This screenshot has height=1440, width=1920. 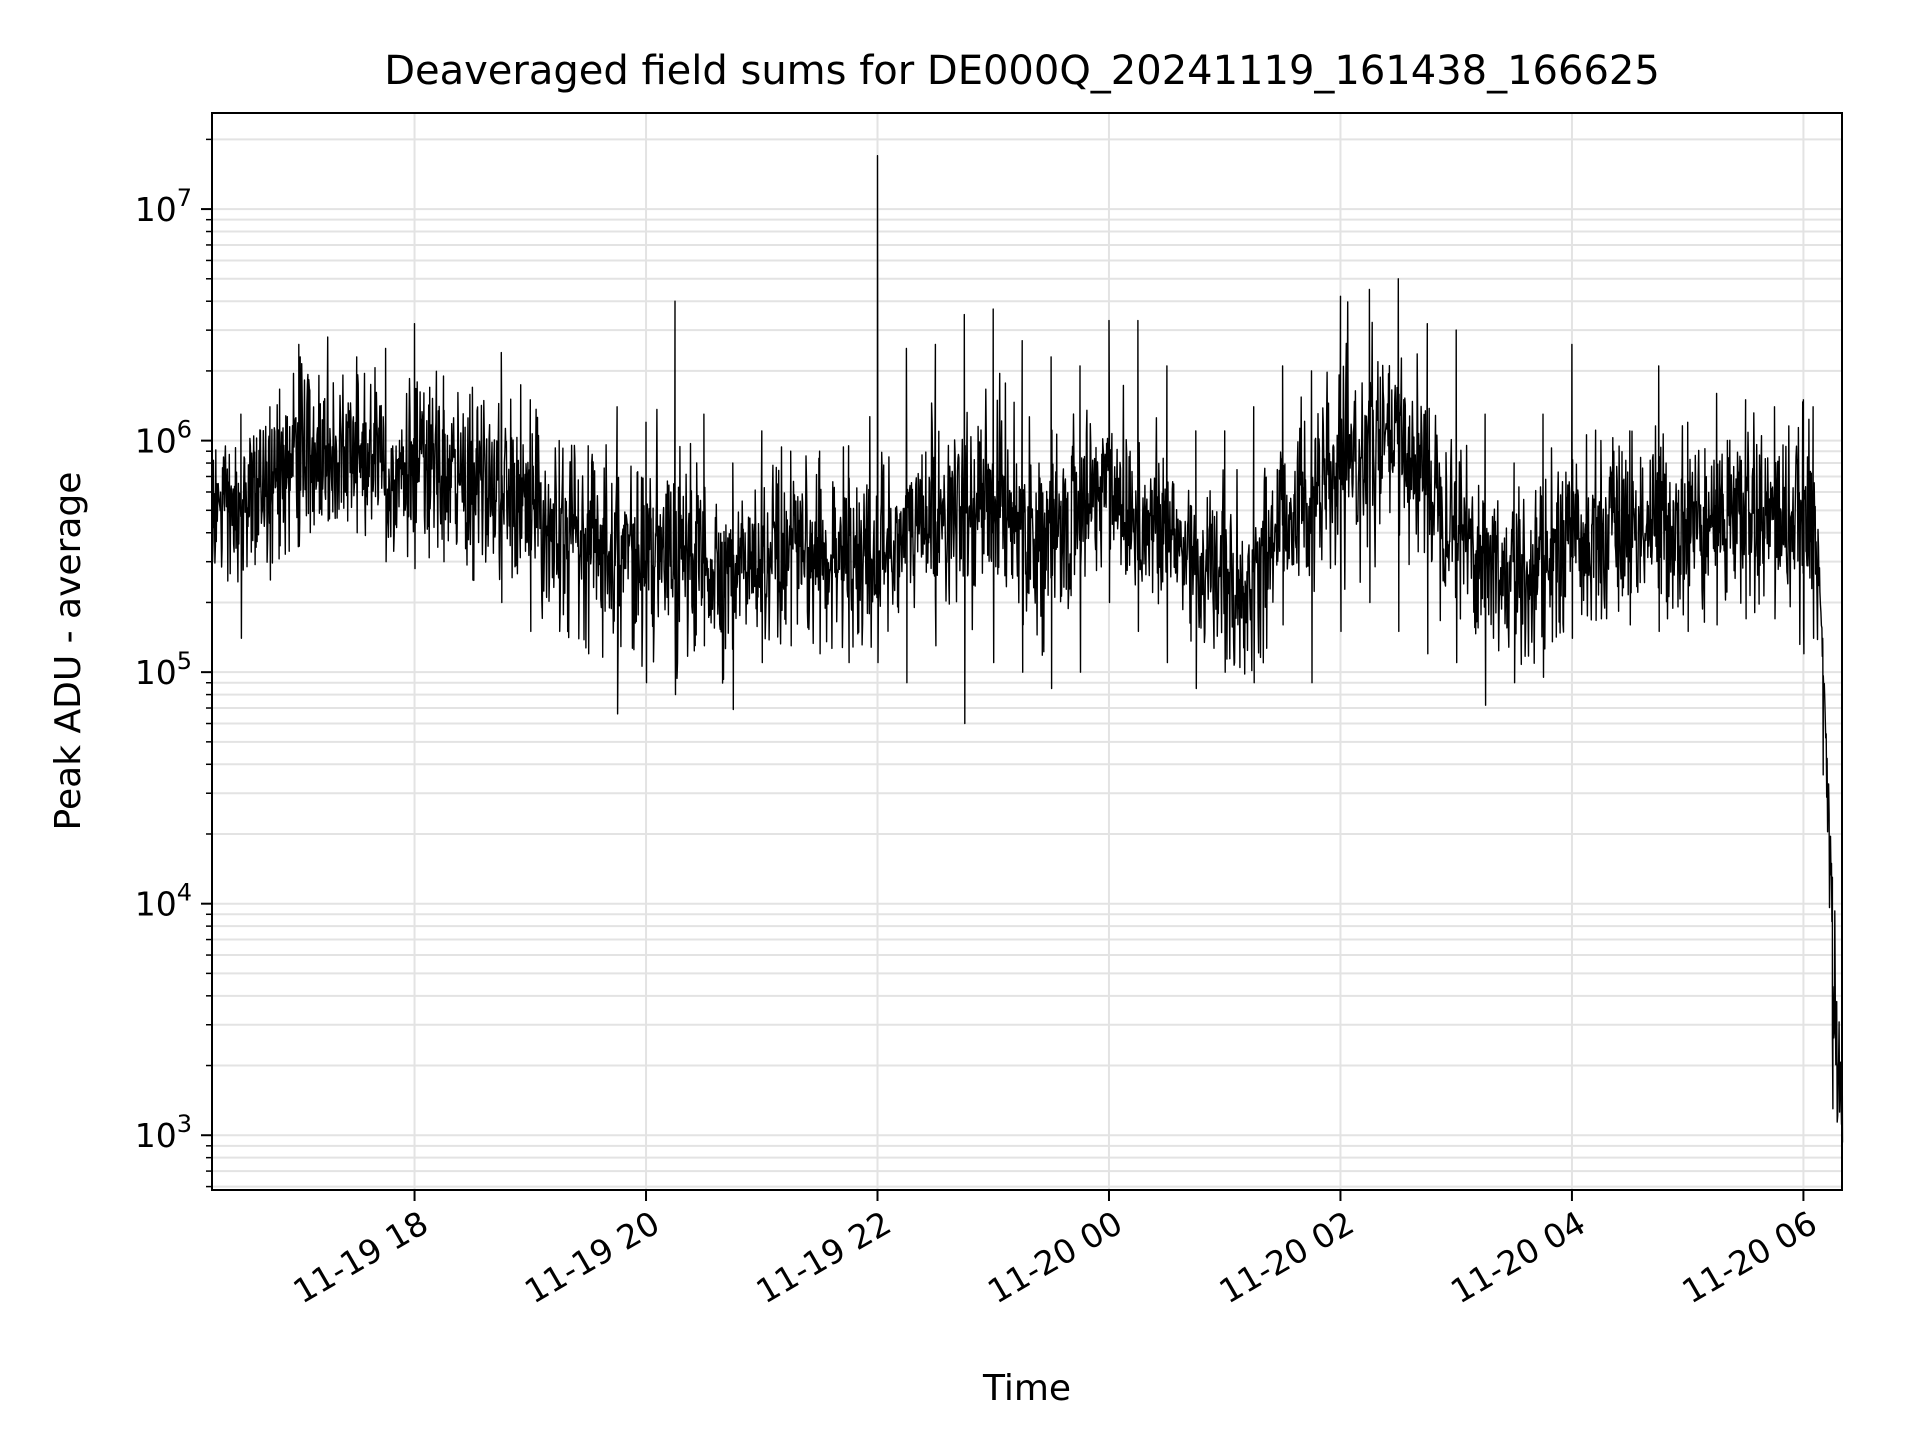 What do you see at coordinates (163, 206) in the screenshot?
I see `y-tick-label: 10⁷` at bounding box center [163, 206].